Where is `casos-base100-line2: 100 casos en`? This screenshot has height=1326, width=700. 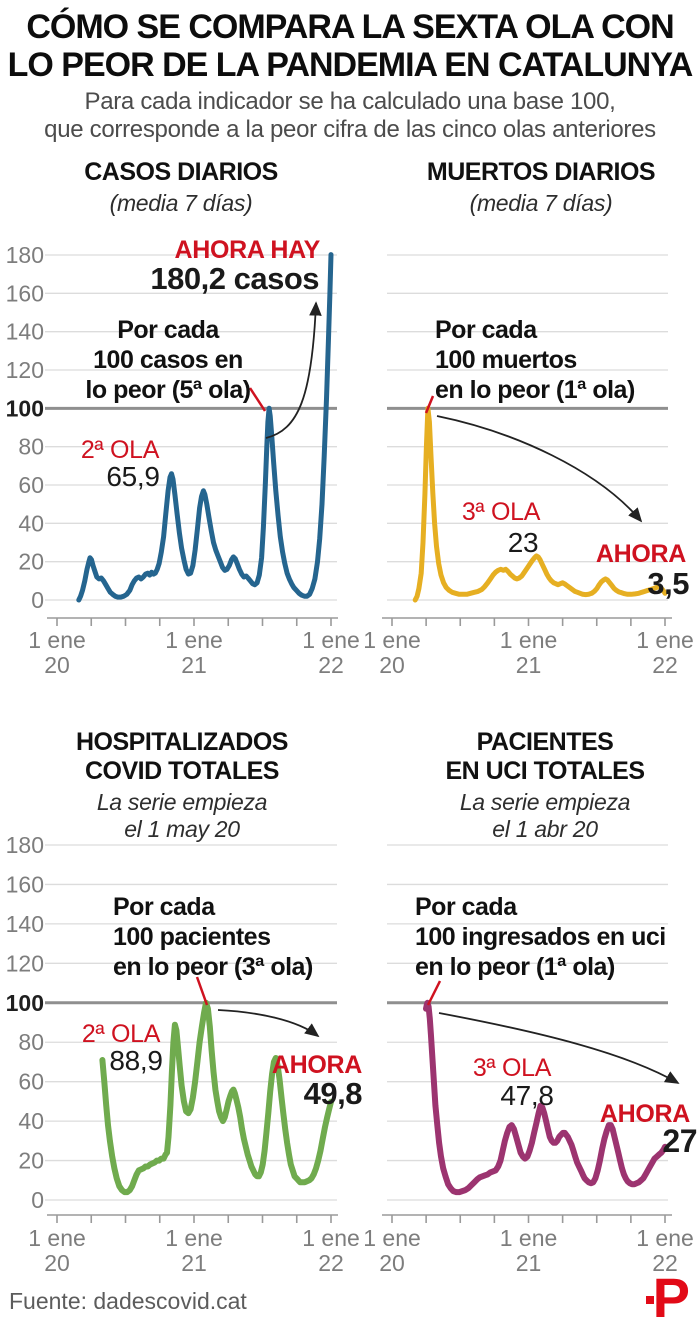
casos-base100-line2: 100 casos en is located at coordinates (168, 360).